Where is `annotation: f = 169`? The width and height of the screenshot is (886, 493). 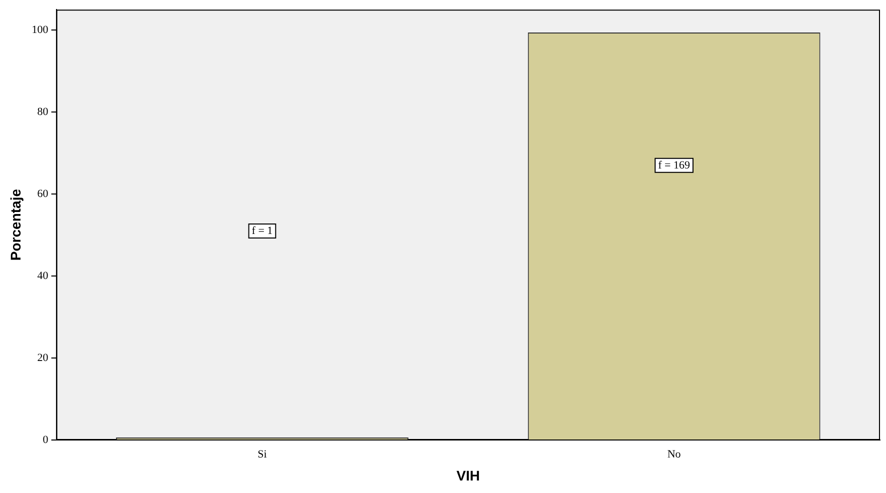
annotation: f = 169 is located at coordinates (674, 165).